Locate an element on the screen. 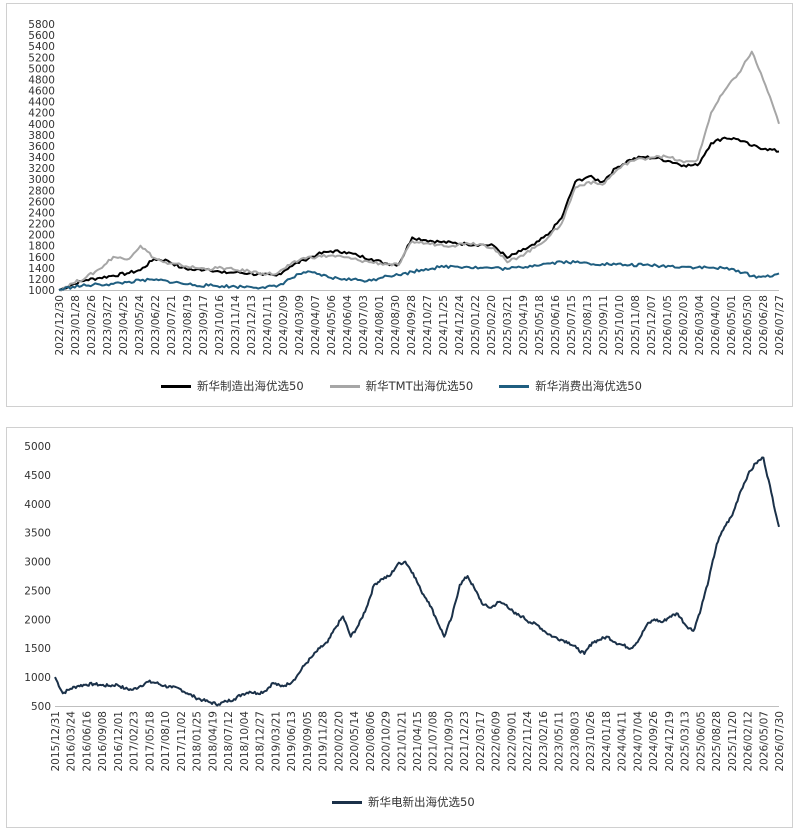 This screenshot has width=797, height=830. bottom-x-tick-label: 2015/12/31 is located at coordinates (56, 741).